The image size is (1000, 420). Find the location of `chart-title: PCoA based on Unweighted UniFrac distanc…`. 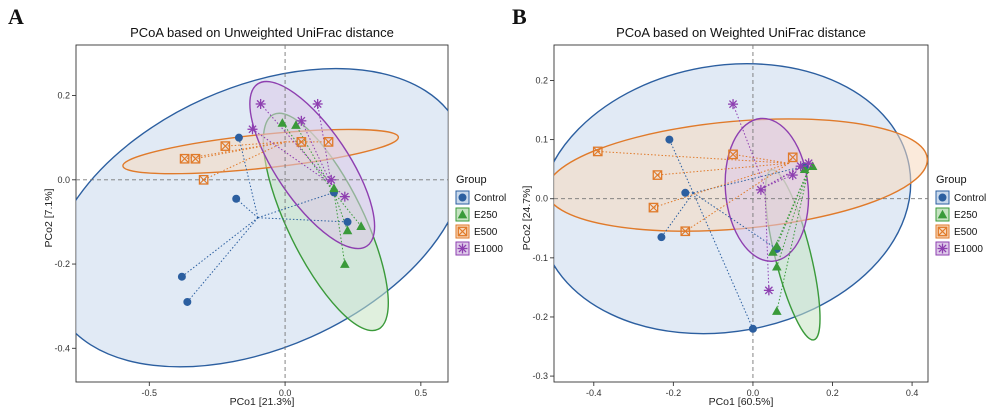

chart-title: PCoA based on Unweighted UniFrac distanc… is located at coordinates (262, 32).